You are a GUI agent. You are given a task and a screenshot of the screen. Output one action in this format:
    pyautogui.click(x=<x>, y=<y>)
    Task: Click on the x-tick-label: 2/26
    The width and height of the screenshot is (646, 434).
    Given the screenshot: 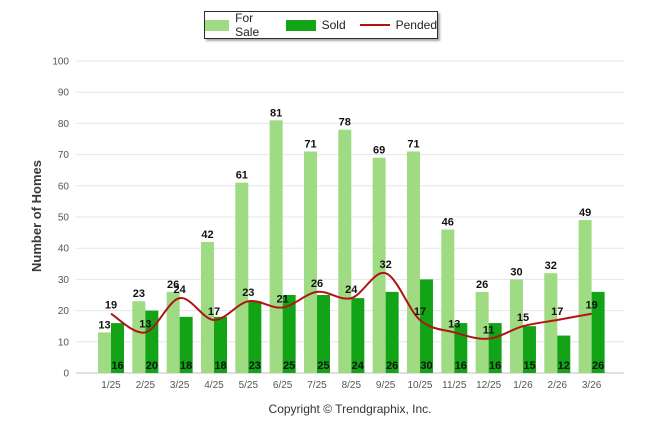 What is the action you would take?
    pyautogui.click(x=558, y=385)
    